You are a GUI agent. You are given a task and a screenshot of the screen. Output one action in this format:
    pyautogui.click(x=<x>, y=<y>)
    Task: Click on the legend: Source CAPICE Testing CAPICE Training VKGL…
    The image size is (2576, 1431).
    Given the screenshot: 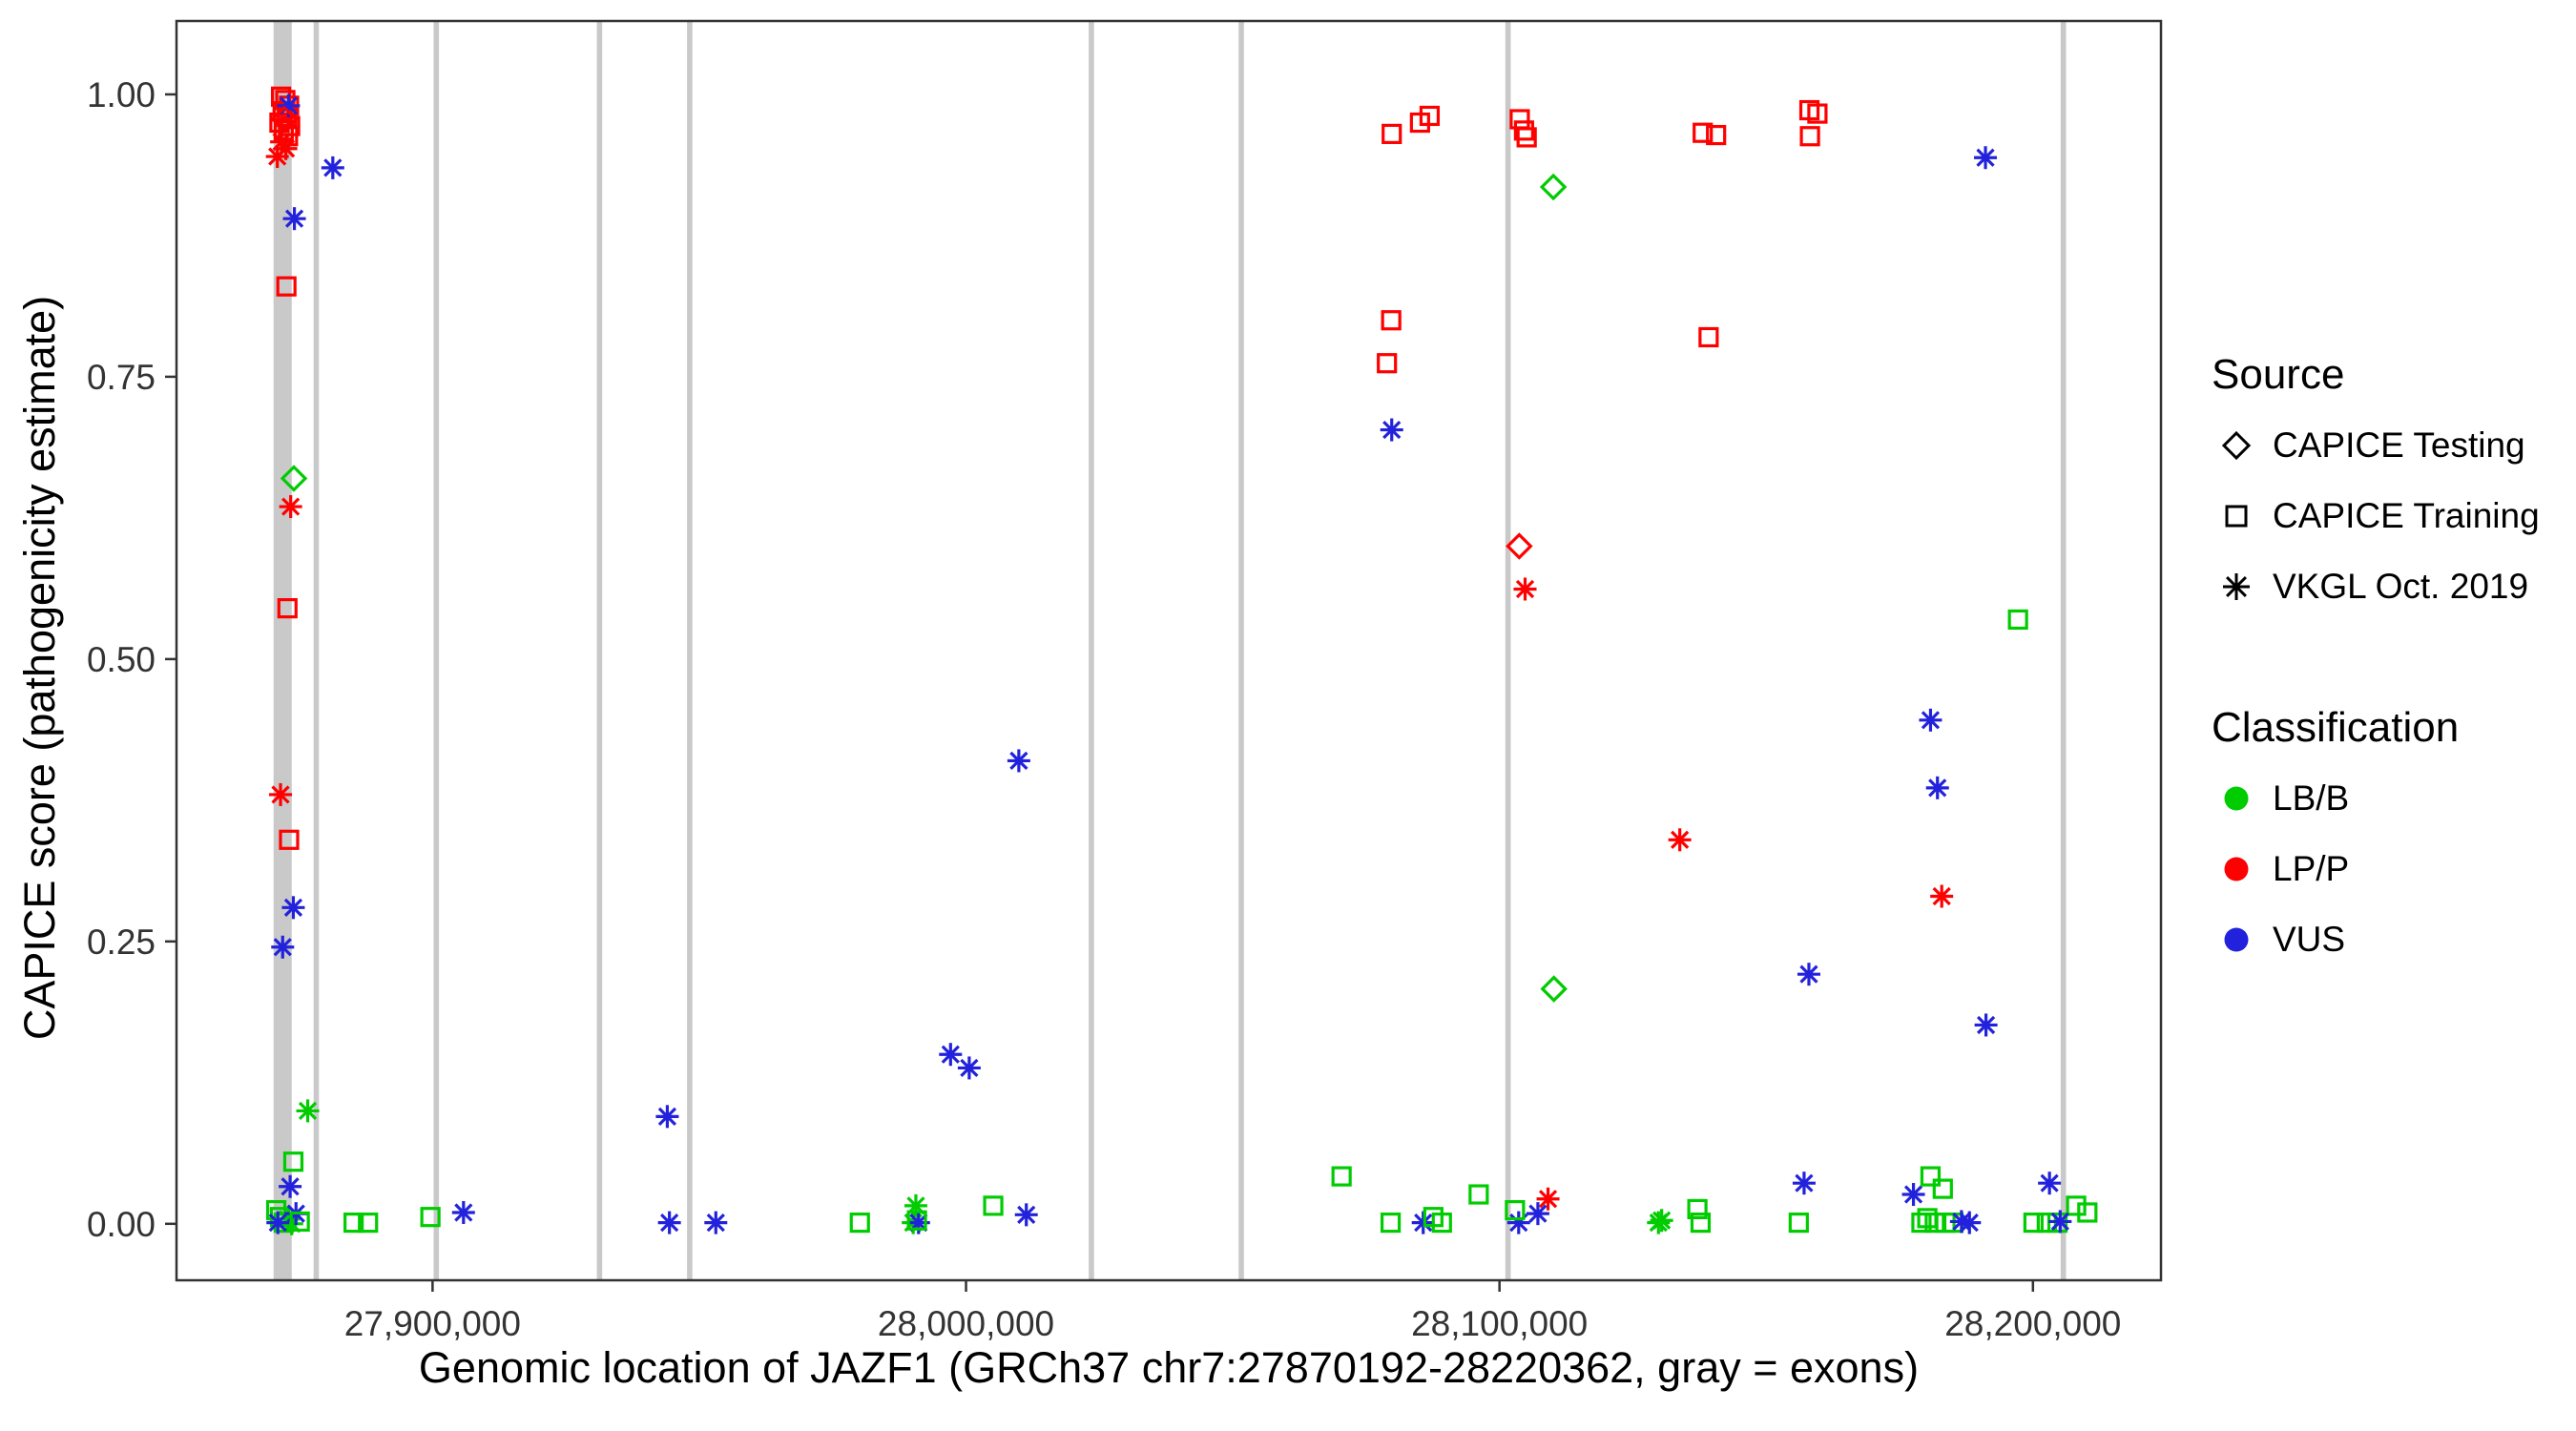 What is the action you would take?
    pyautogui.click(x=2394, y=666)
    